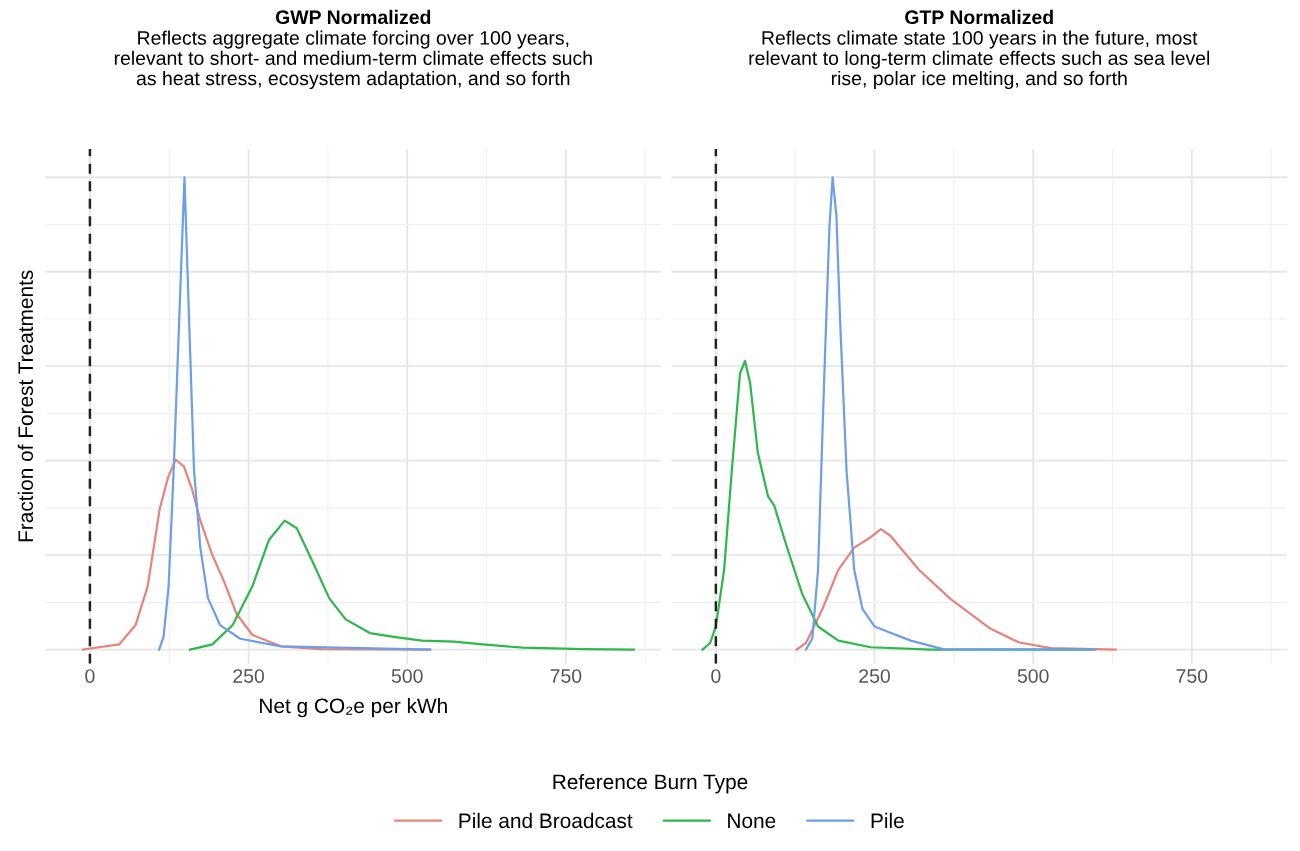 This screenshot has width=1300, height=851. I want to click on legend-label: None, so click(752, 821).